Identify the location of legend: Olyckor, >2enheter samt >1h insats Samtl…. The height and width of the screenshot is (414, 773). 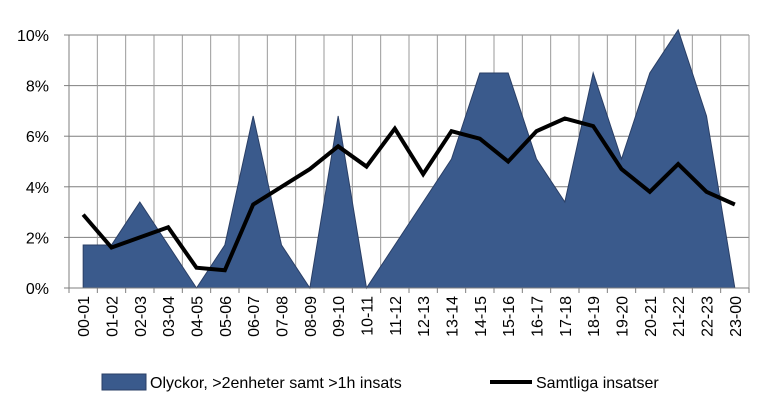
(380, 382).